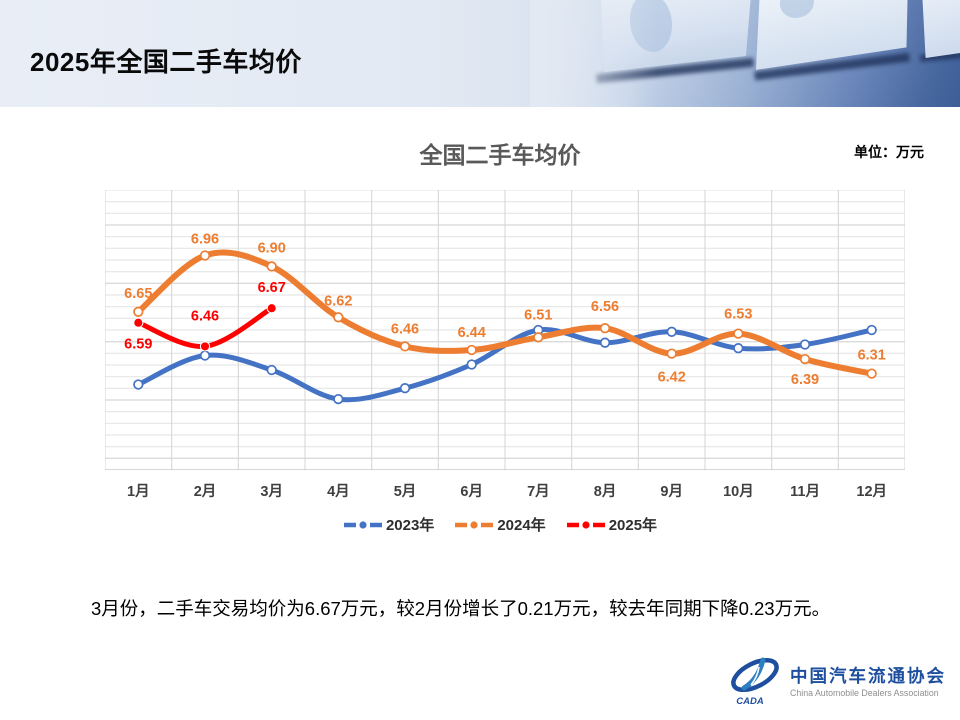 This screenshot has width=960, height=720. Describe the element at coordinates (500, 155) in the screenshot. I see `chart-title: 全国二手车均价` at that location.